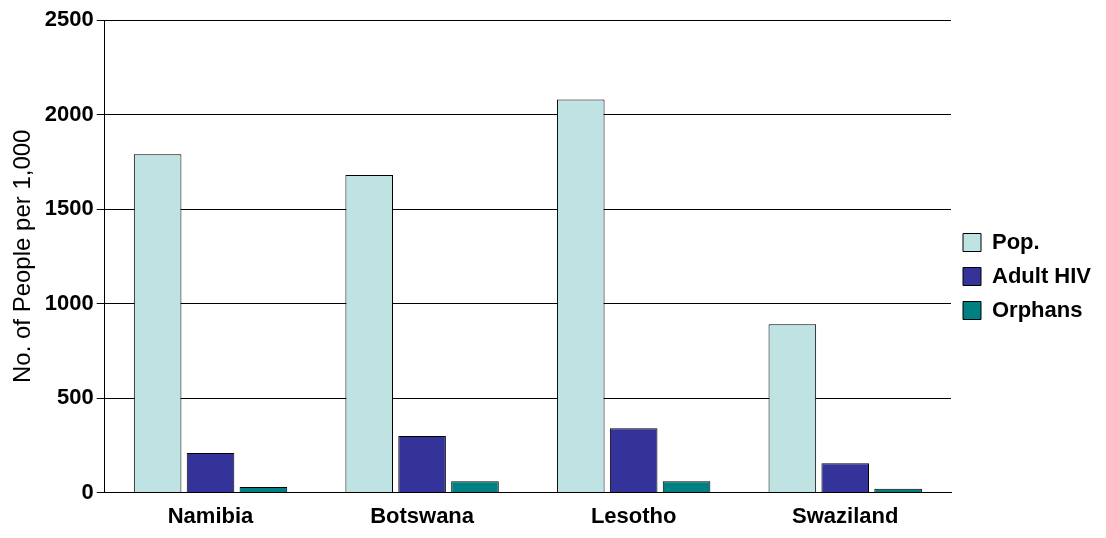  What do you see at coordinates (1042, 275) in the screenshot?
I see `legend-label: Adult HIV` at bounding box center [1042, 275].